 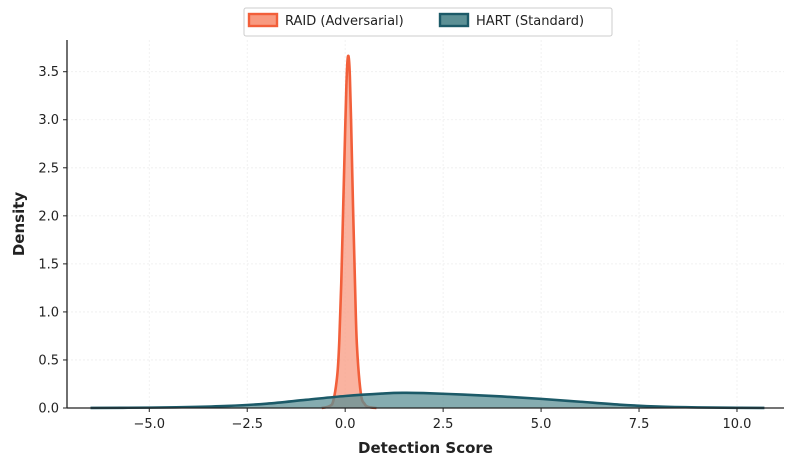 I want to click on x-tick-label-1: −2.5, so click(x=247, y=424).